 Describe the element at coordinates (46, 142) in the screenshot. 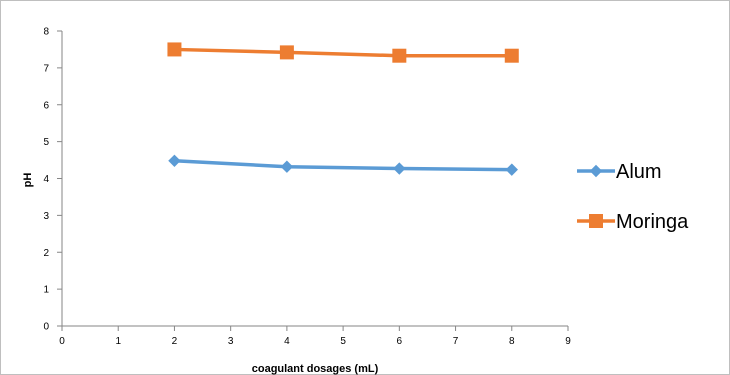

I see `y-tick-label: 5` at that location.